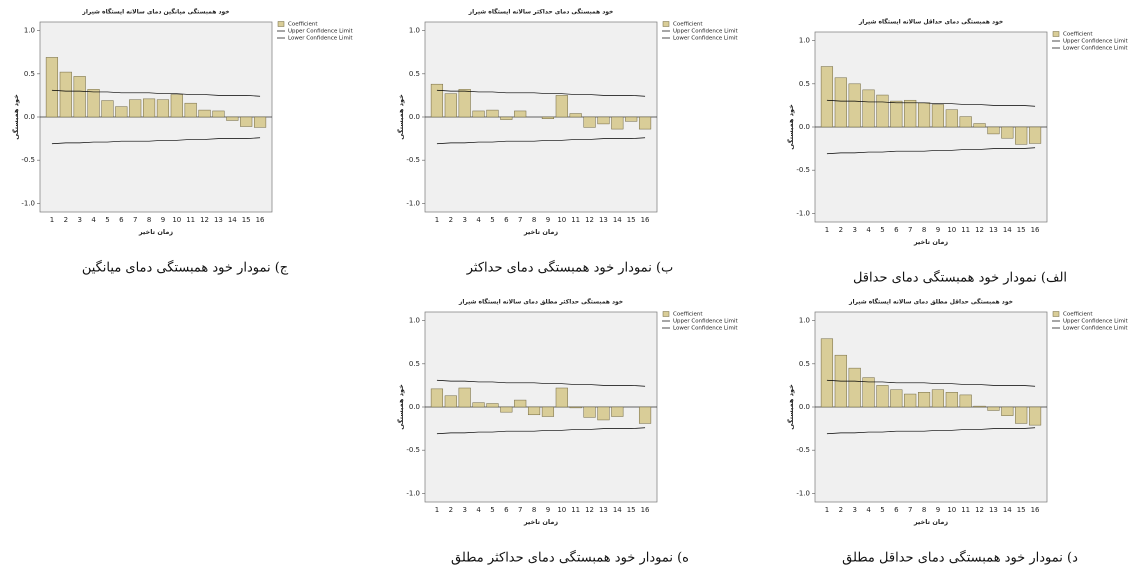 The image size is (1141, 571). I want to click on y-axis-label: خود همبستگی, so click(401, 407).